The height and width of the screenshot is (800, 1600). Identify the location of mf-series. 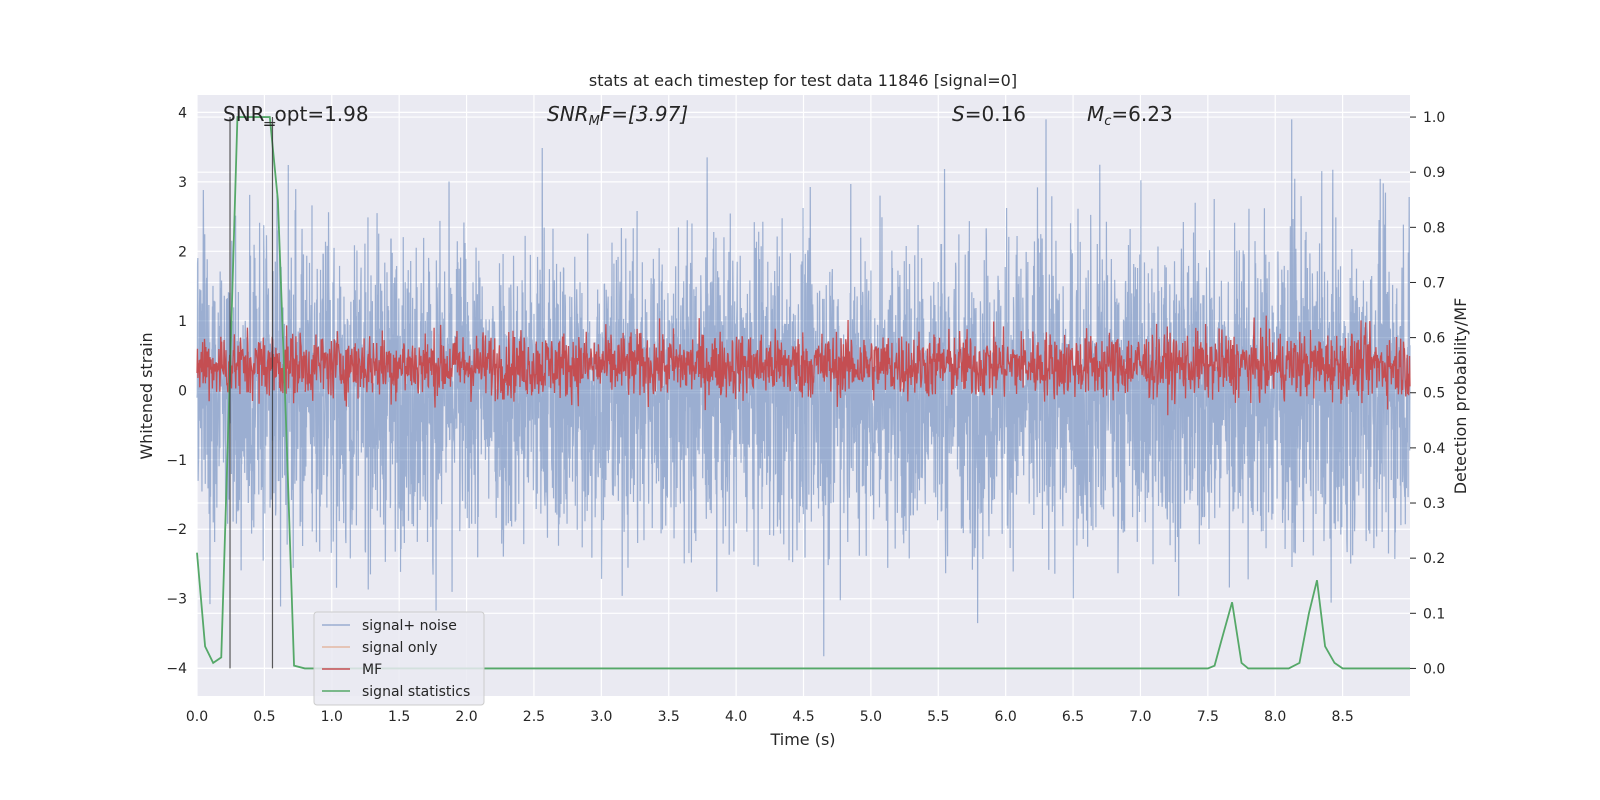
(803, 365).